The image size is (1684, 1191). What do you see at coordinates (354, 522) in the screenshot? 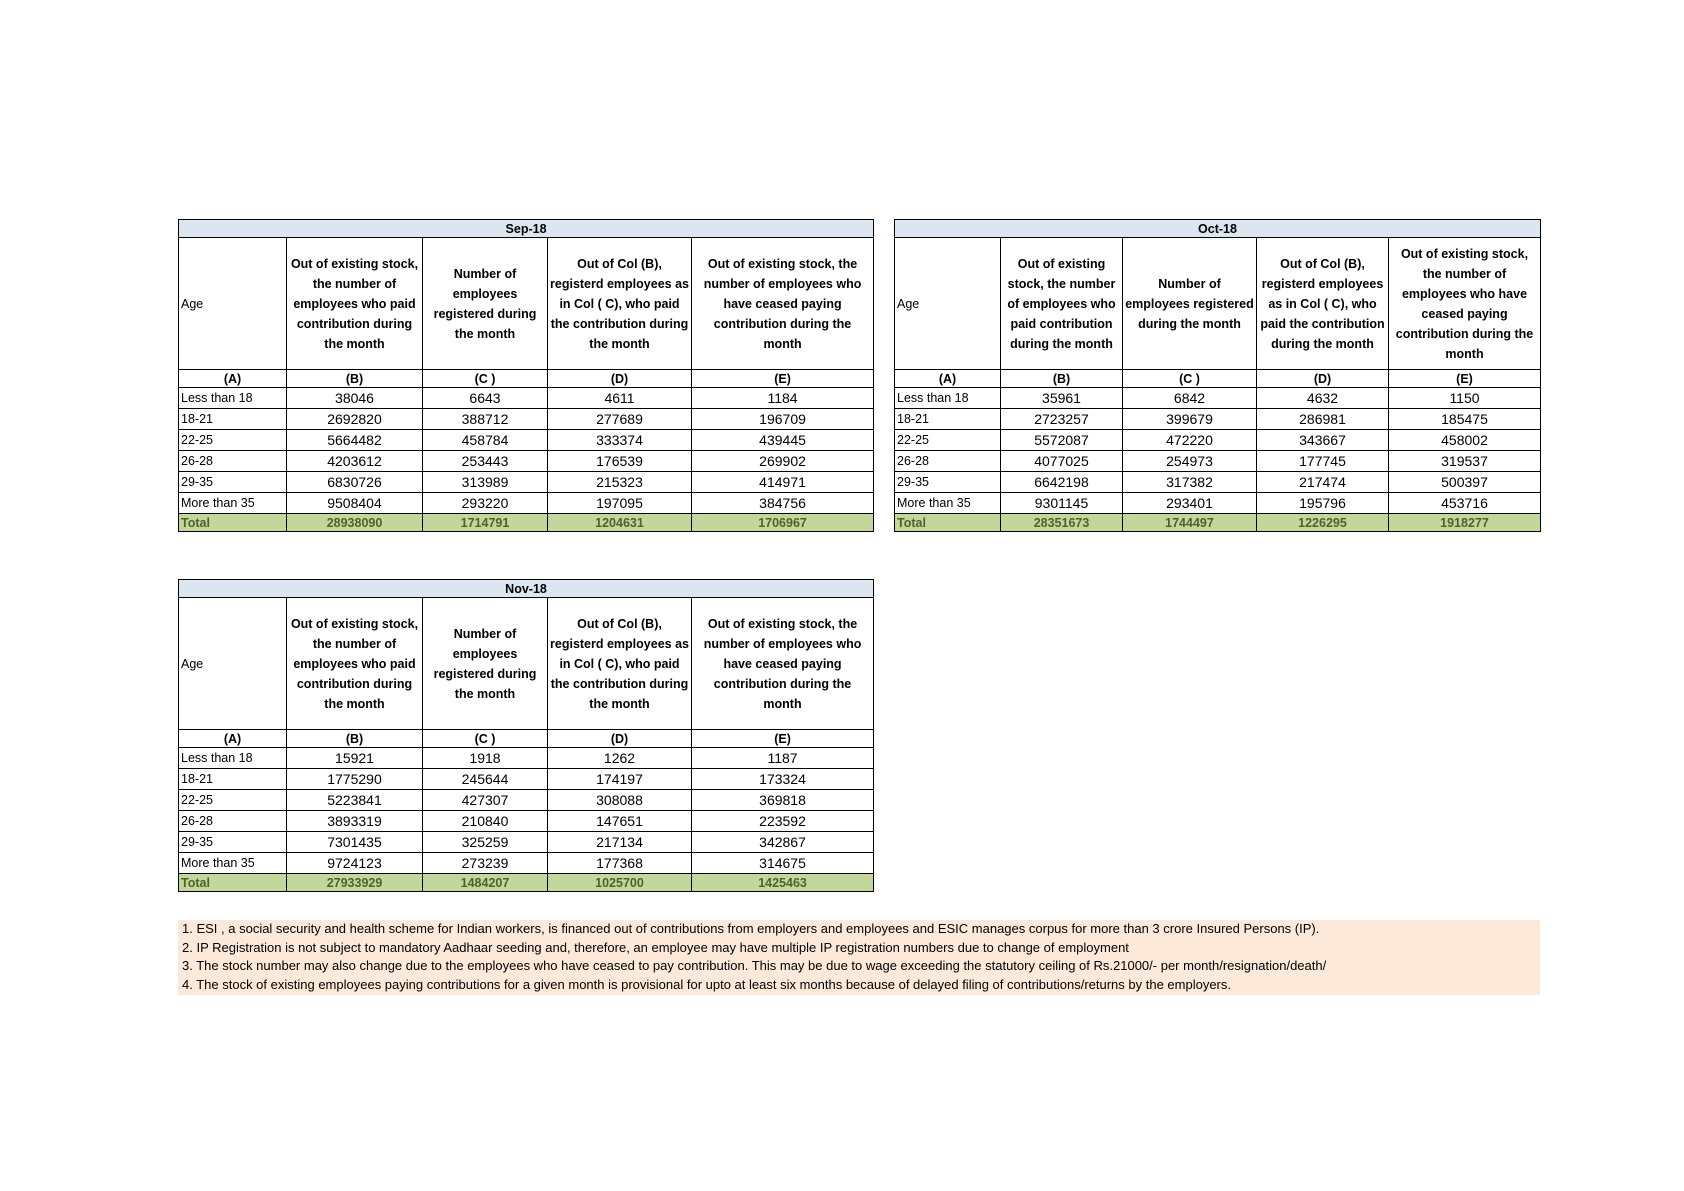
I see `total-cell: 28938090` at bounding box center [354, 522].